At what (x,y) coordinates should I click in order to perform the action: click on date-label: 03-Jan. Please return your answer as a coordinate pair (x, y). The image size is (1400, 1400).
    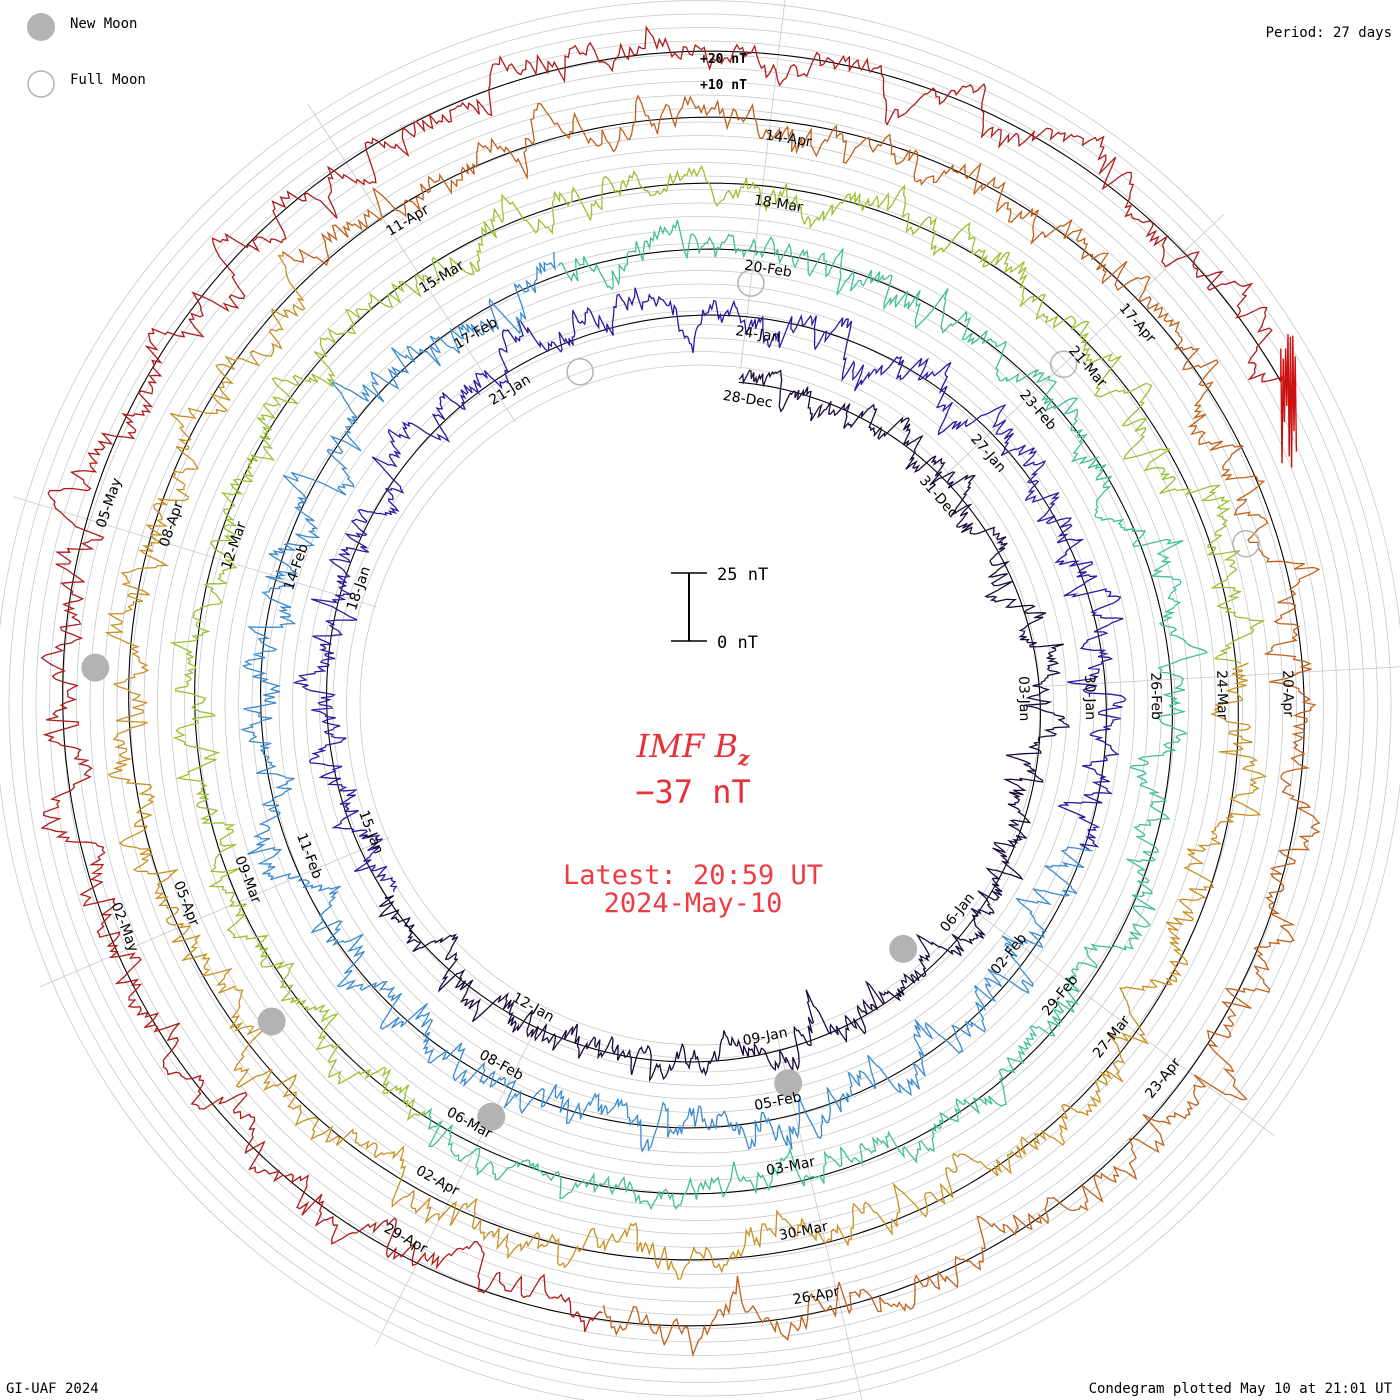
    Looking at the image, I should click on (1023, 699).